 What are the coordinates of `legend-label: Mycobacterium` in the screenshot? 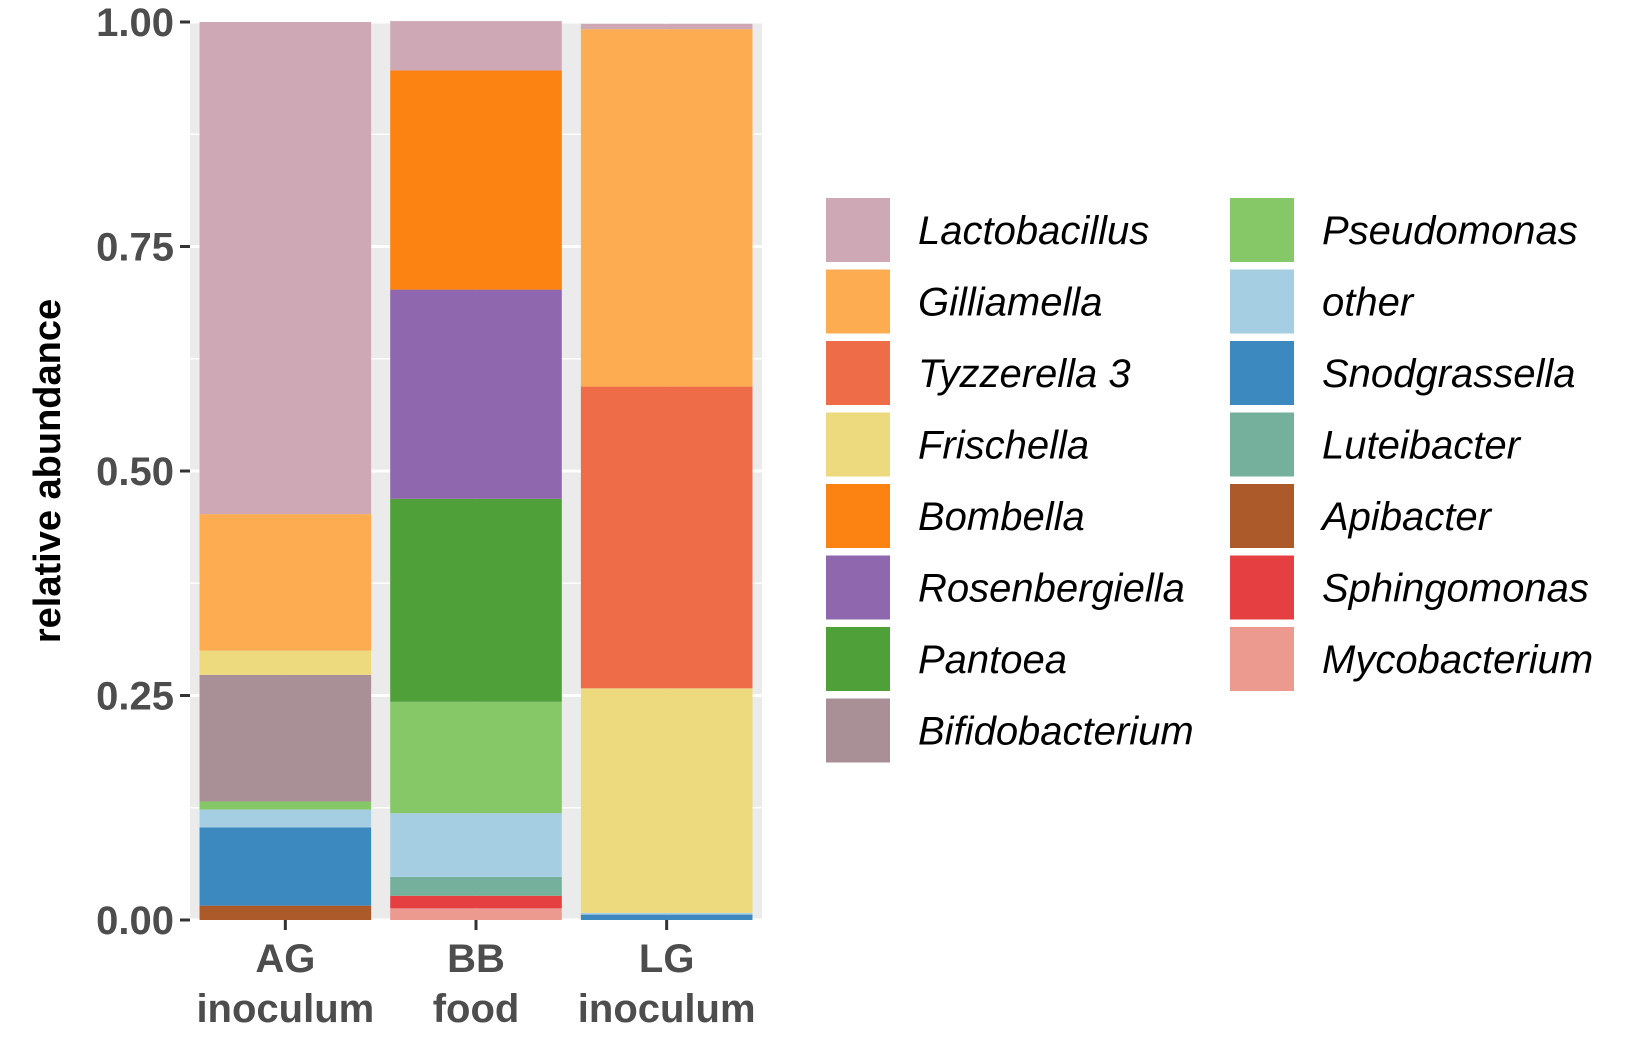 It's located at (1457, 660).